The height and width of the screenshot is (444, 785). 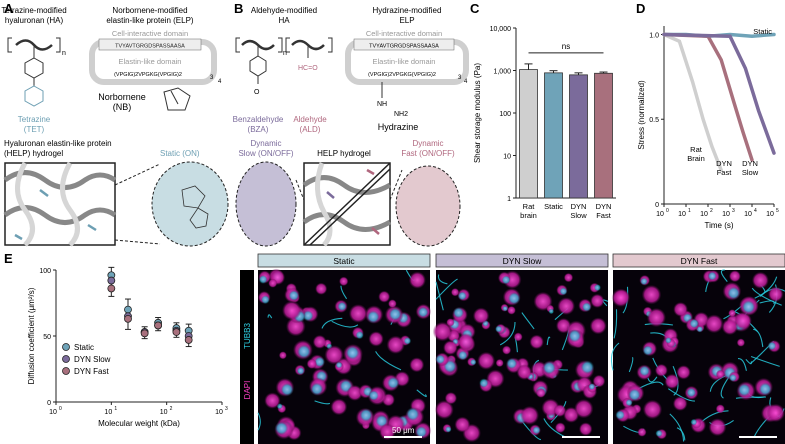 I want to click on e-xtick-exp: 3, so click(x=226, y=409).